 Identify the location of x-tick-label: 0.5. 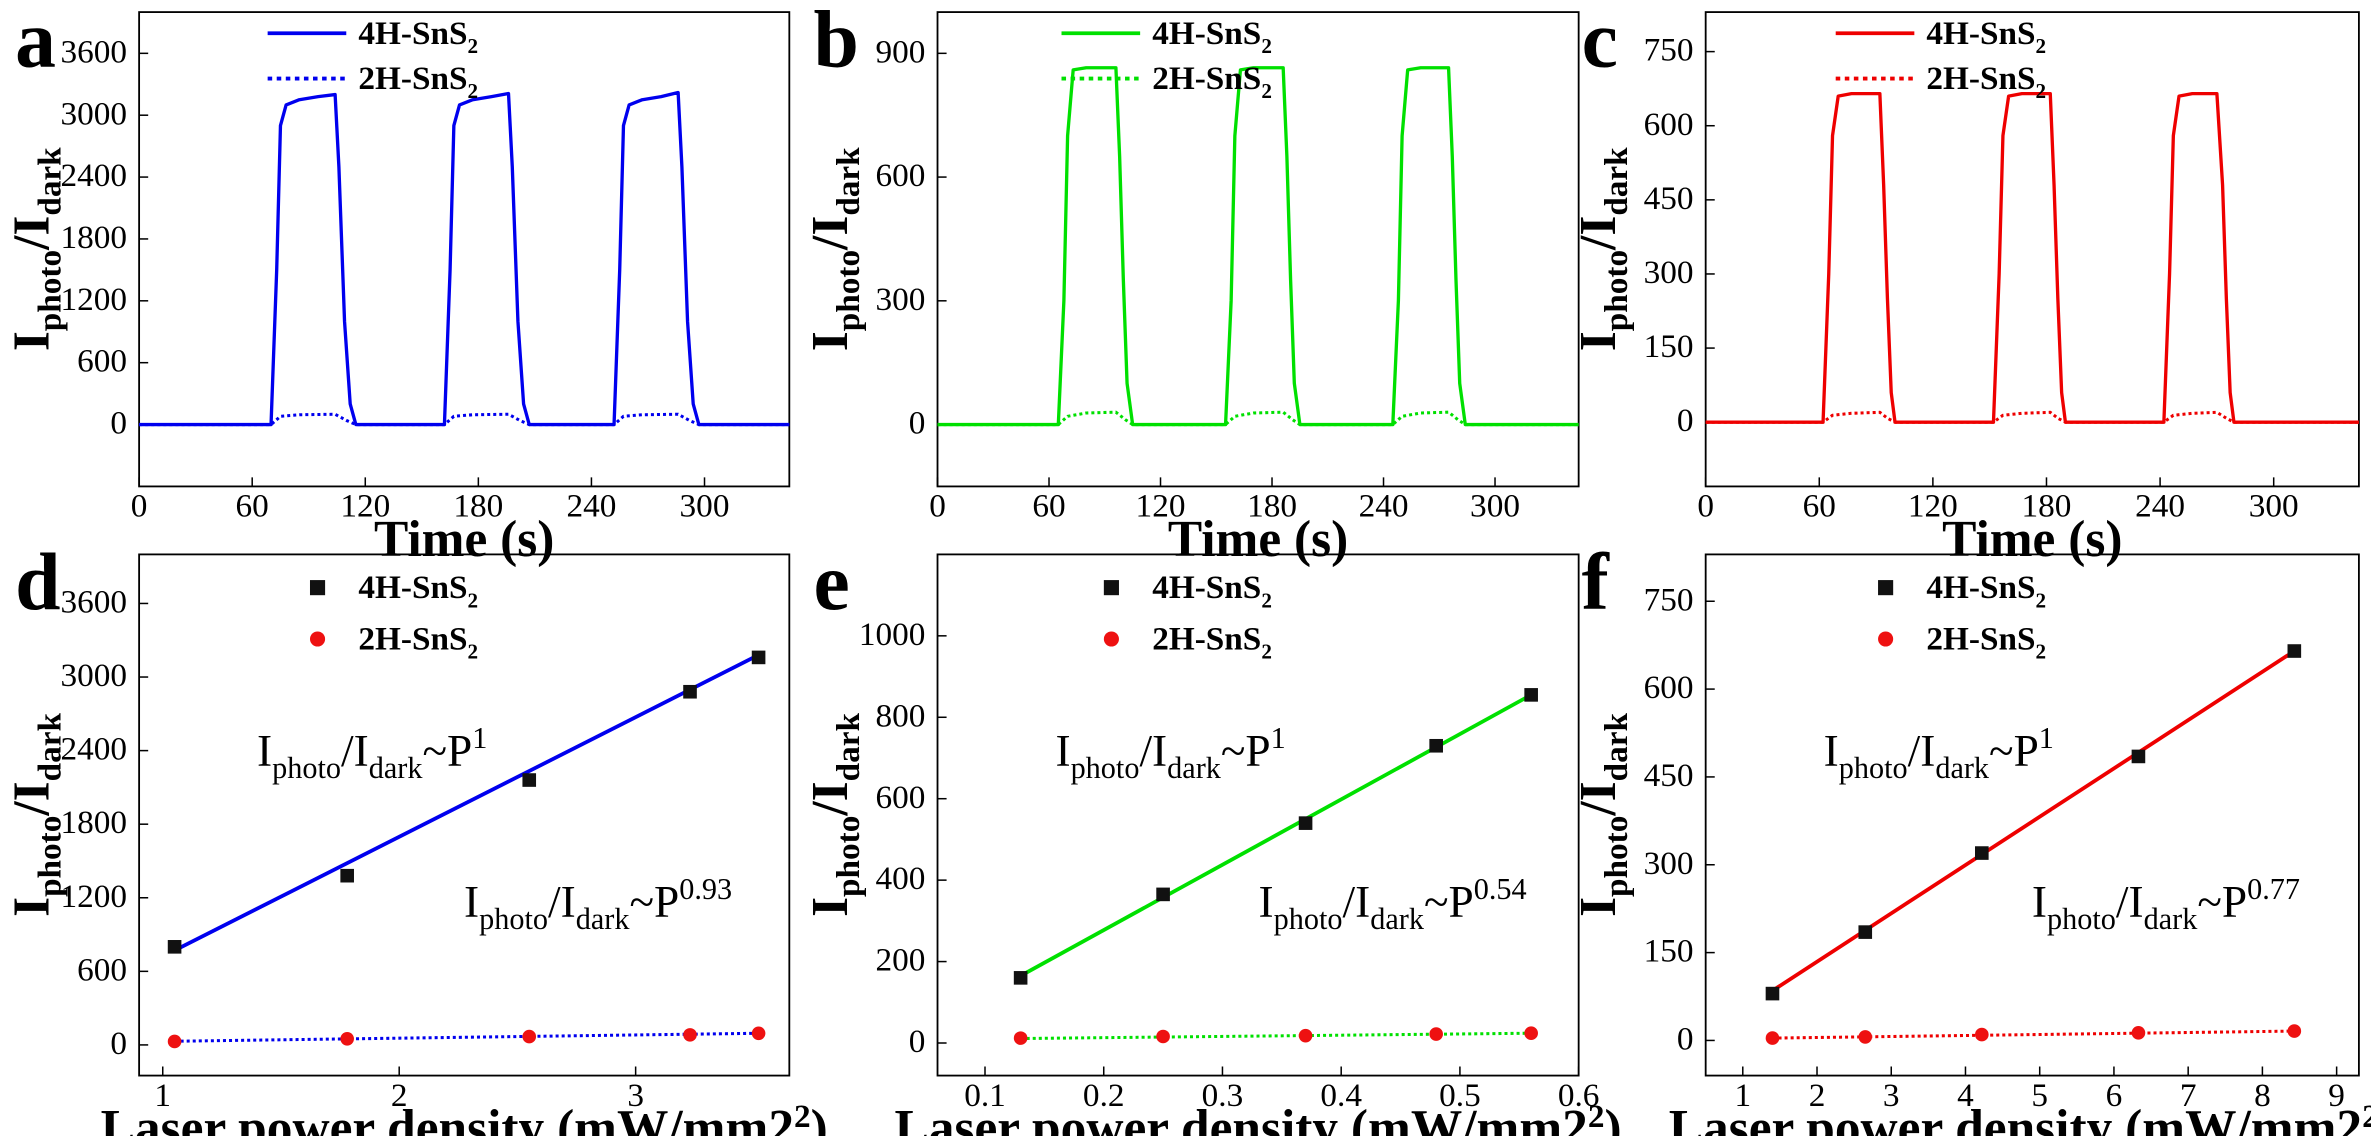
(1460, 1095).